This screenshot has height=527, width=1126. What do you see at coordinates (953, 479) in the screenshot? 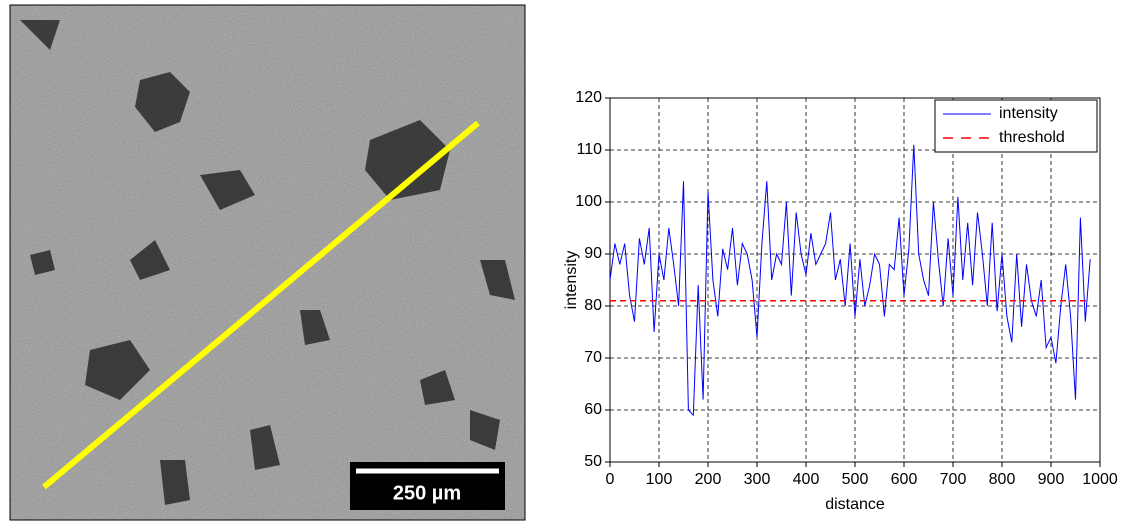
I see `x-tick-label: 700` at bounding box center [953, 479].